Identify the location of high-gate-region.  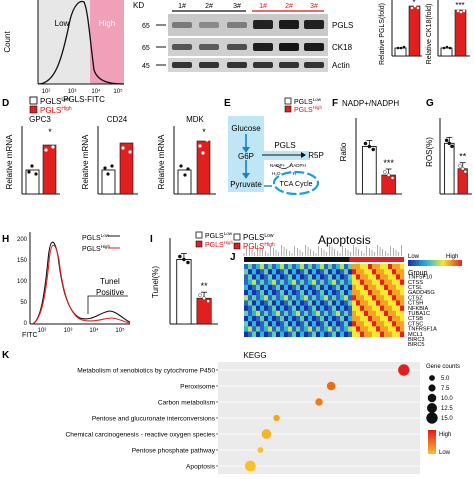
(107, 42).